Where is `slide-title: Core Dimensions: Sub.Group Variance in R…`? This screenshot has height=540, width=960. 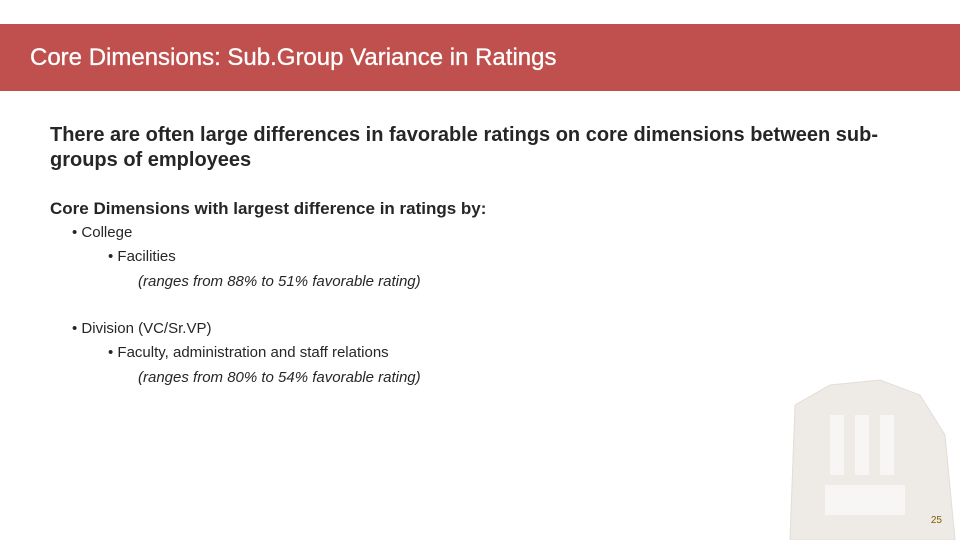 slide-title: Core Dimensions: Sub.Group Variance in R… is located at coordinates (293, 57).